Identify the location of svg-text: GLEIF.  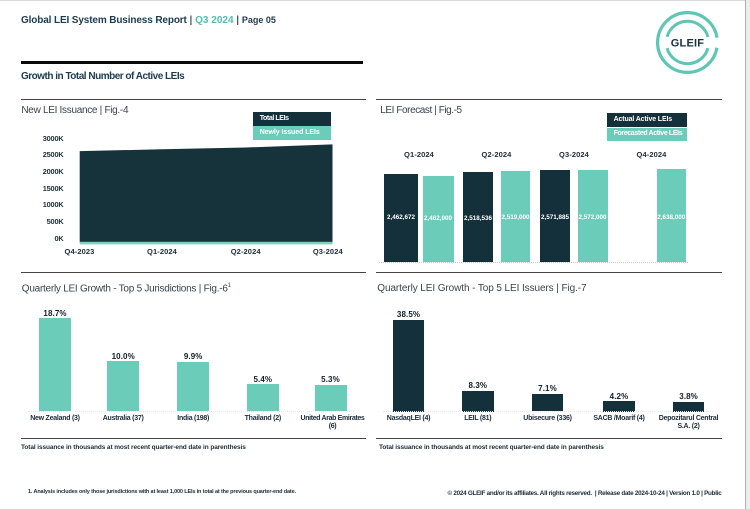
(687, 43).